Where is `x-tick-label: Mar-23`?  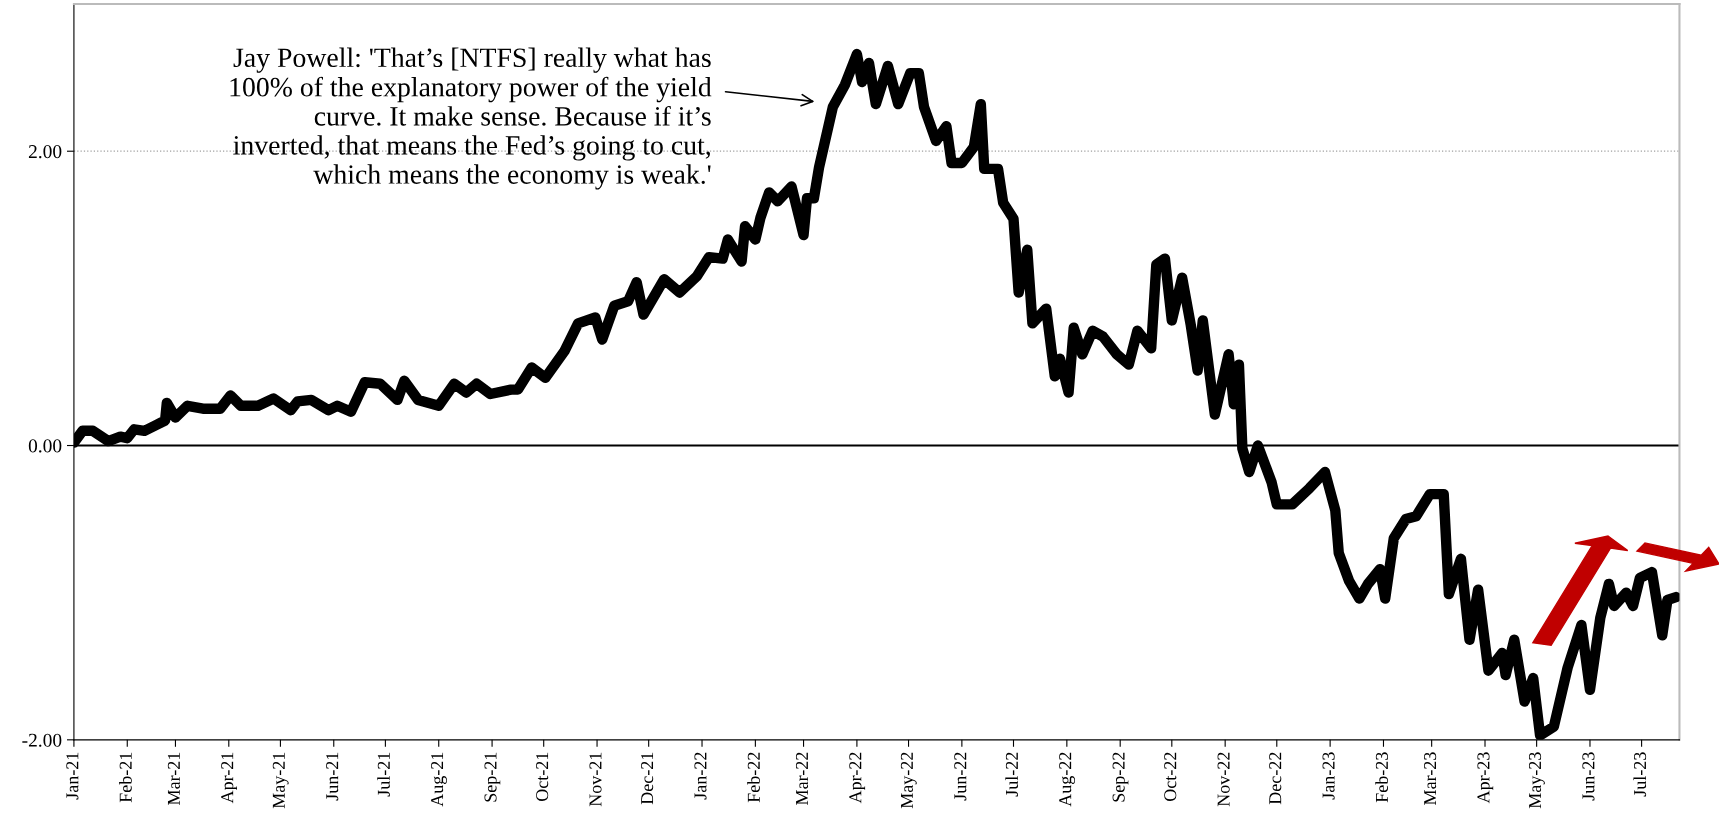
x-tick-label: Mar-23 is located at coordinates (1430, 778).